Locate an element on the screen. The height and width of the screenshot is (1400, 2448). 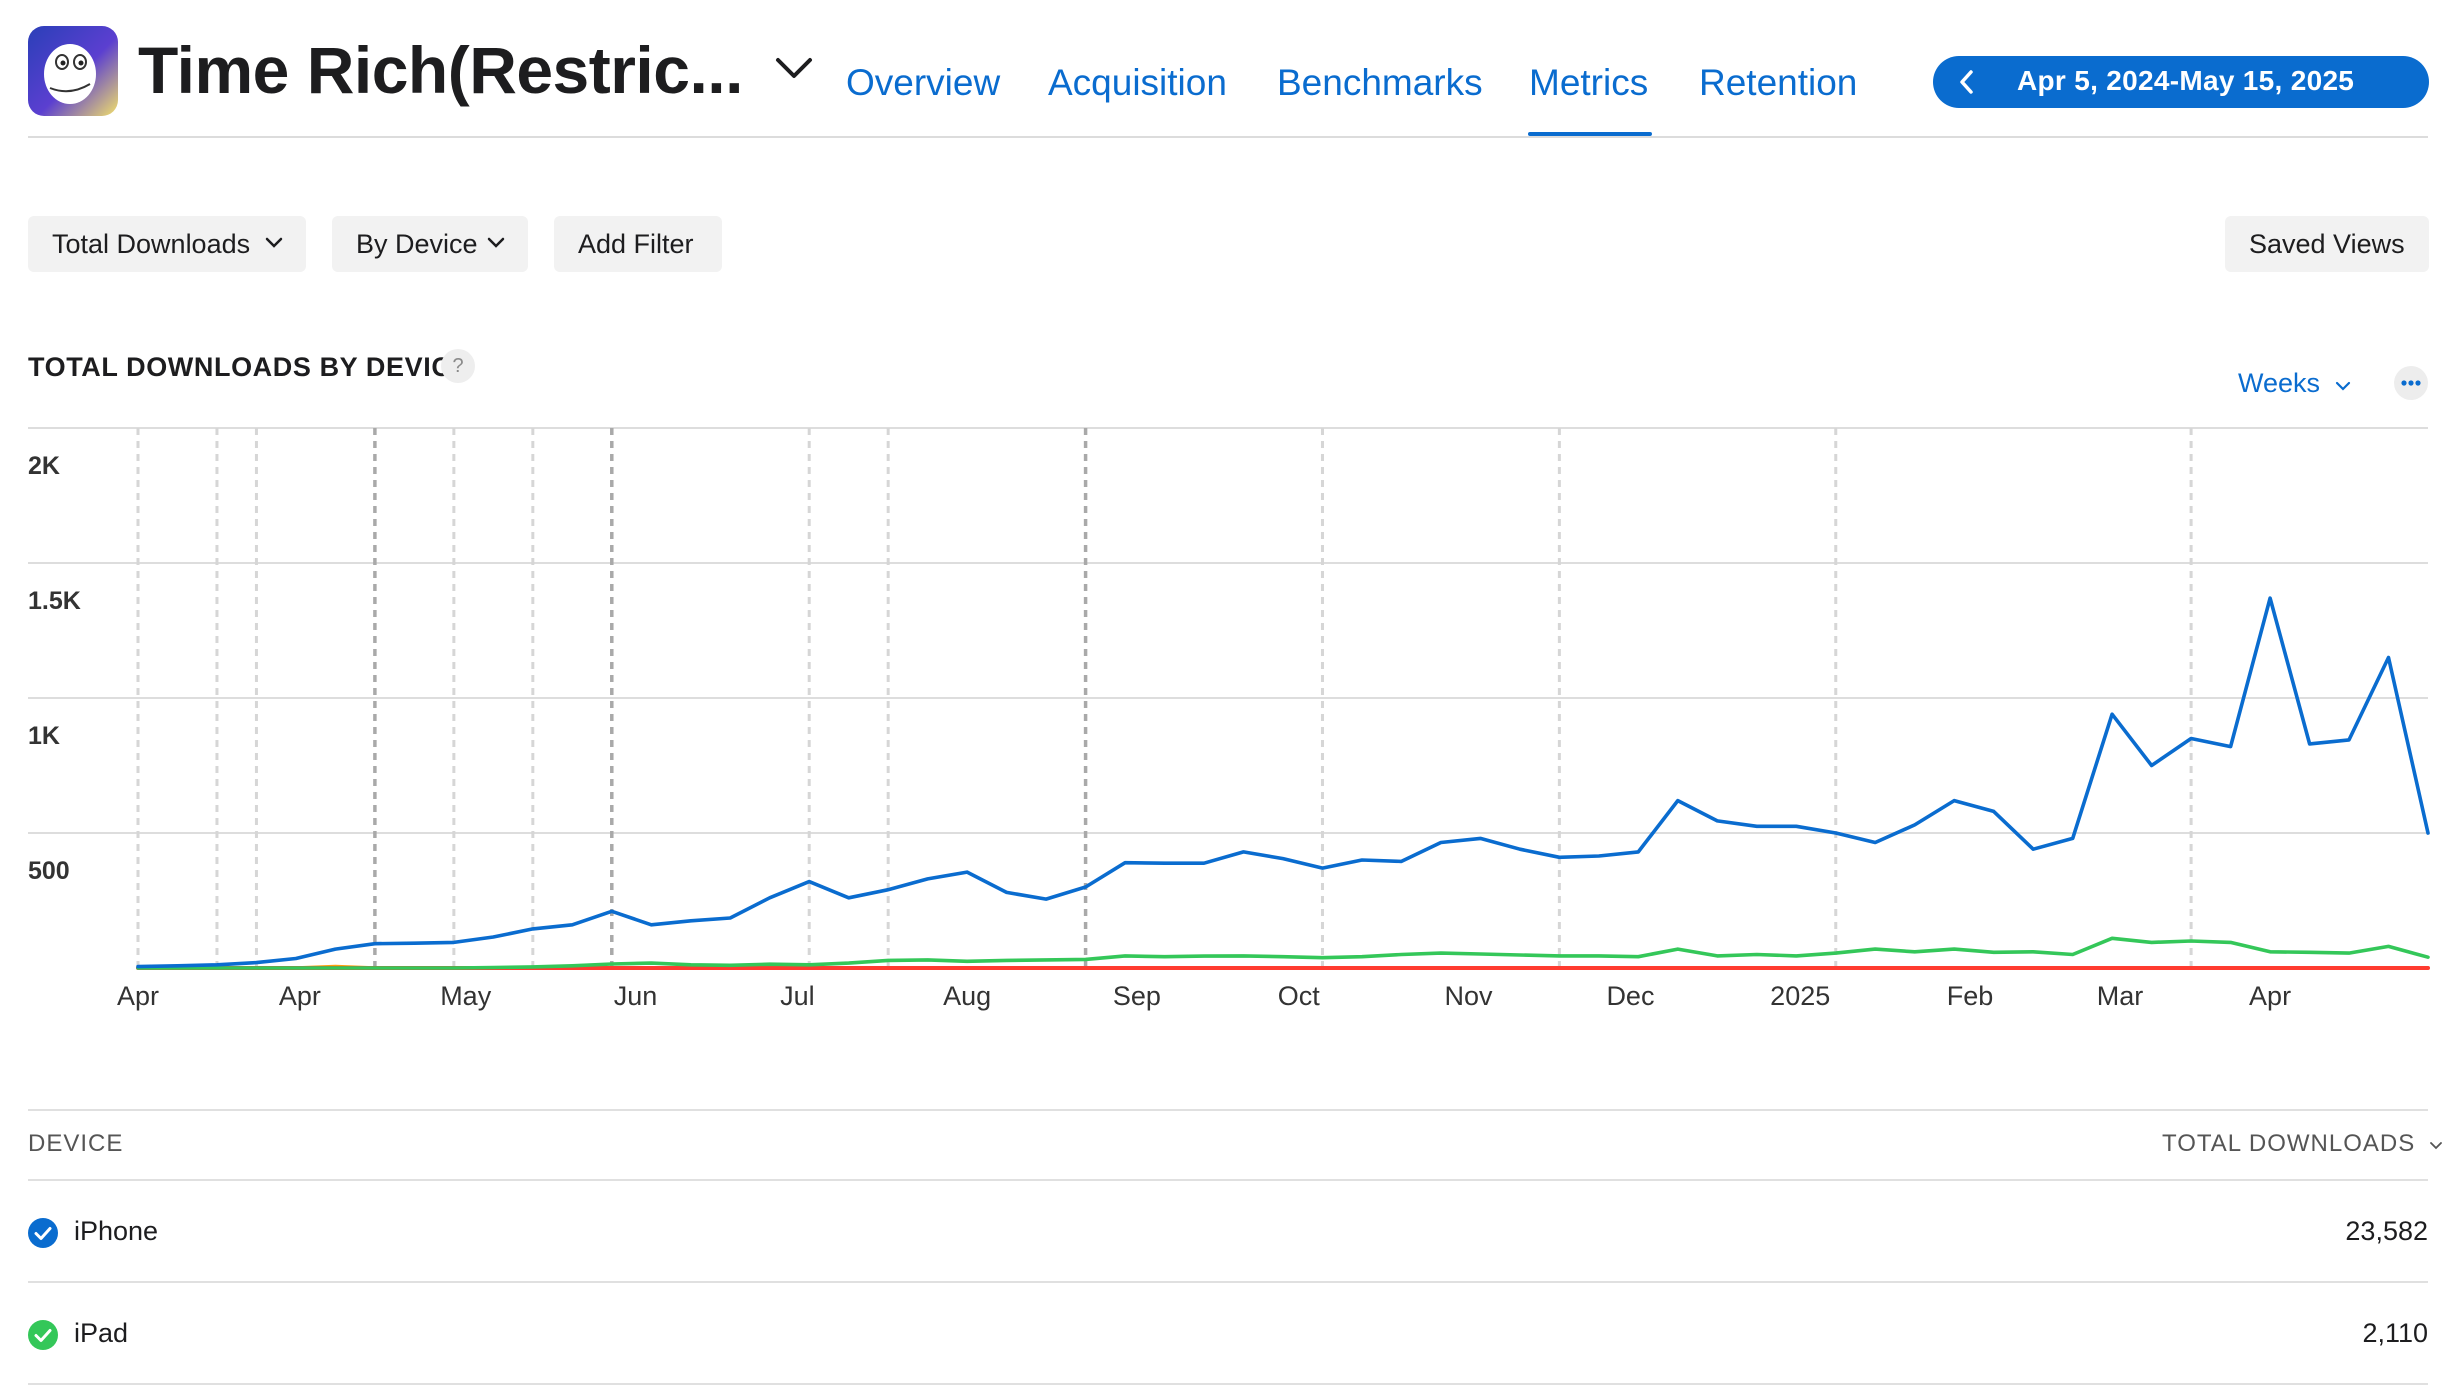
y-tick-label: 500 is located at coordinates (49, 871).